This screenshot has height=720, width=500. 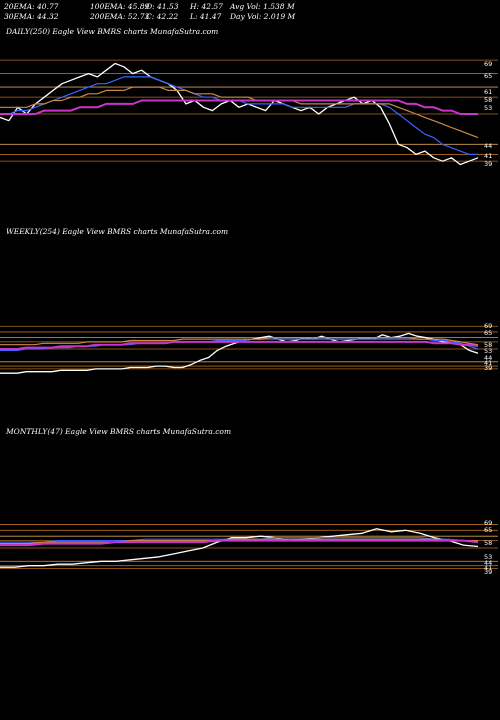 I want to click on daily-tick-label: 53, so click(x=488, y=108).